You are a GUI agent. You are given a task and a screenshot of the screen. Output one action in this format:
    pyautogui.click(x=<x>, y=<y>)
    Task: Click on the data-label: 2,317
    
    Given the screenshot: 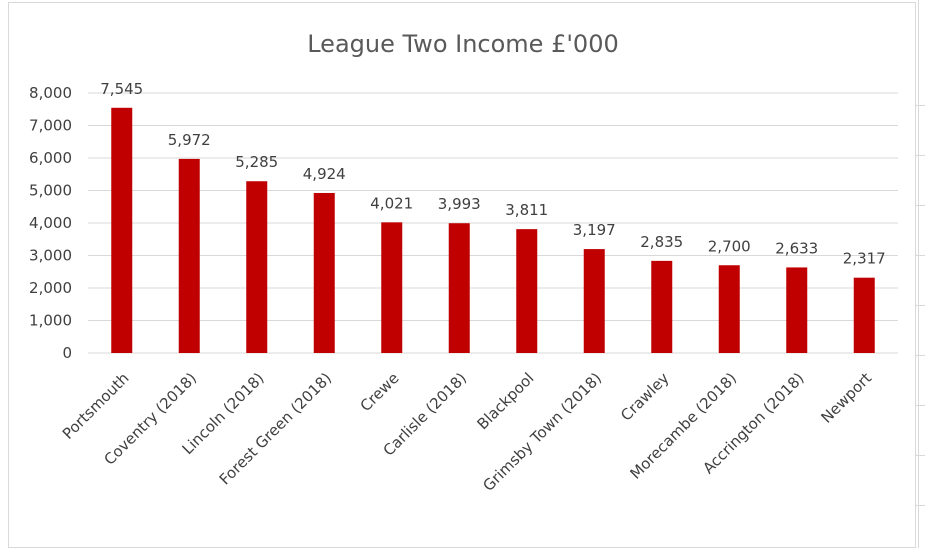 What is the action you would take?
    pyautogui.click(x=864, y=259)
    